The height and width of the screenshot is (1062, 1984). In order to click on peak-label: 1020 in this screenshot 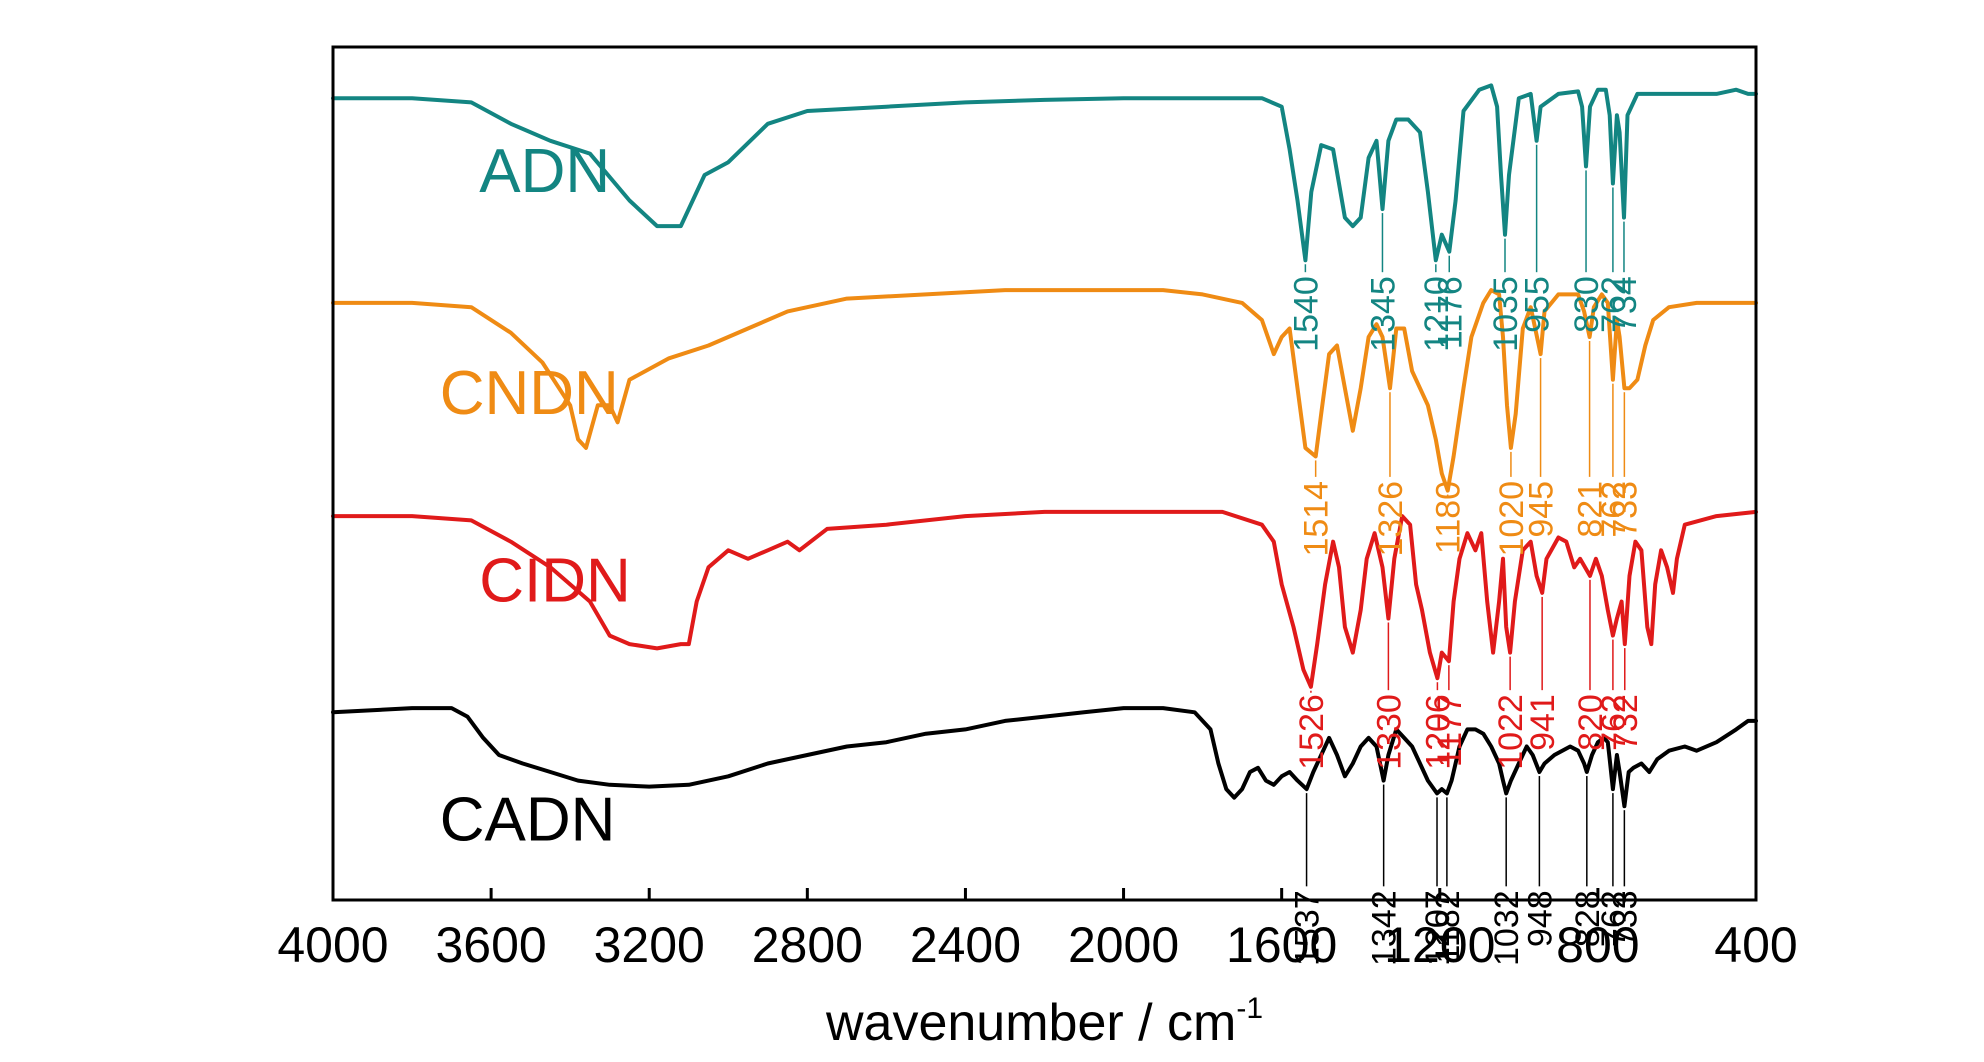, I will do `click(1512, 519)`.